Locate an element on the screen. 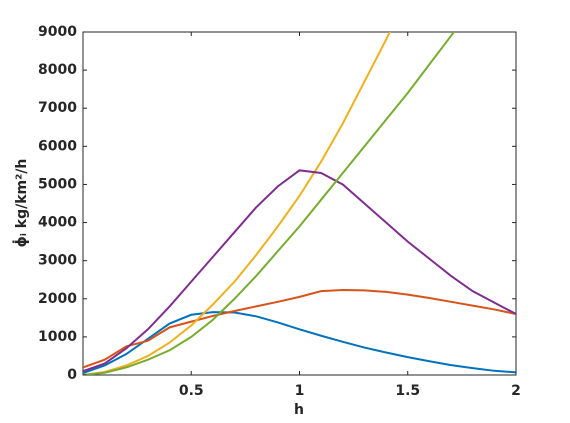 The image size is (570, 423). x-tick-label: 2 is located at coordinates (516, 391).